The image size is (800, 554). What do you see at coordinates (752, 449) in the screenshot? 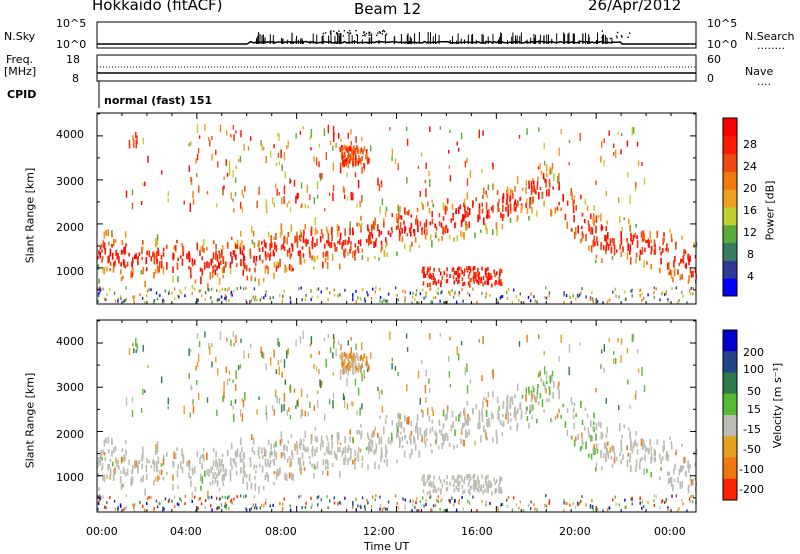
I see `vel-cbar-neg50: -50` at bounding box center [752, 449].